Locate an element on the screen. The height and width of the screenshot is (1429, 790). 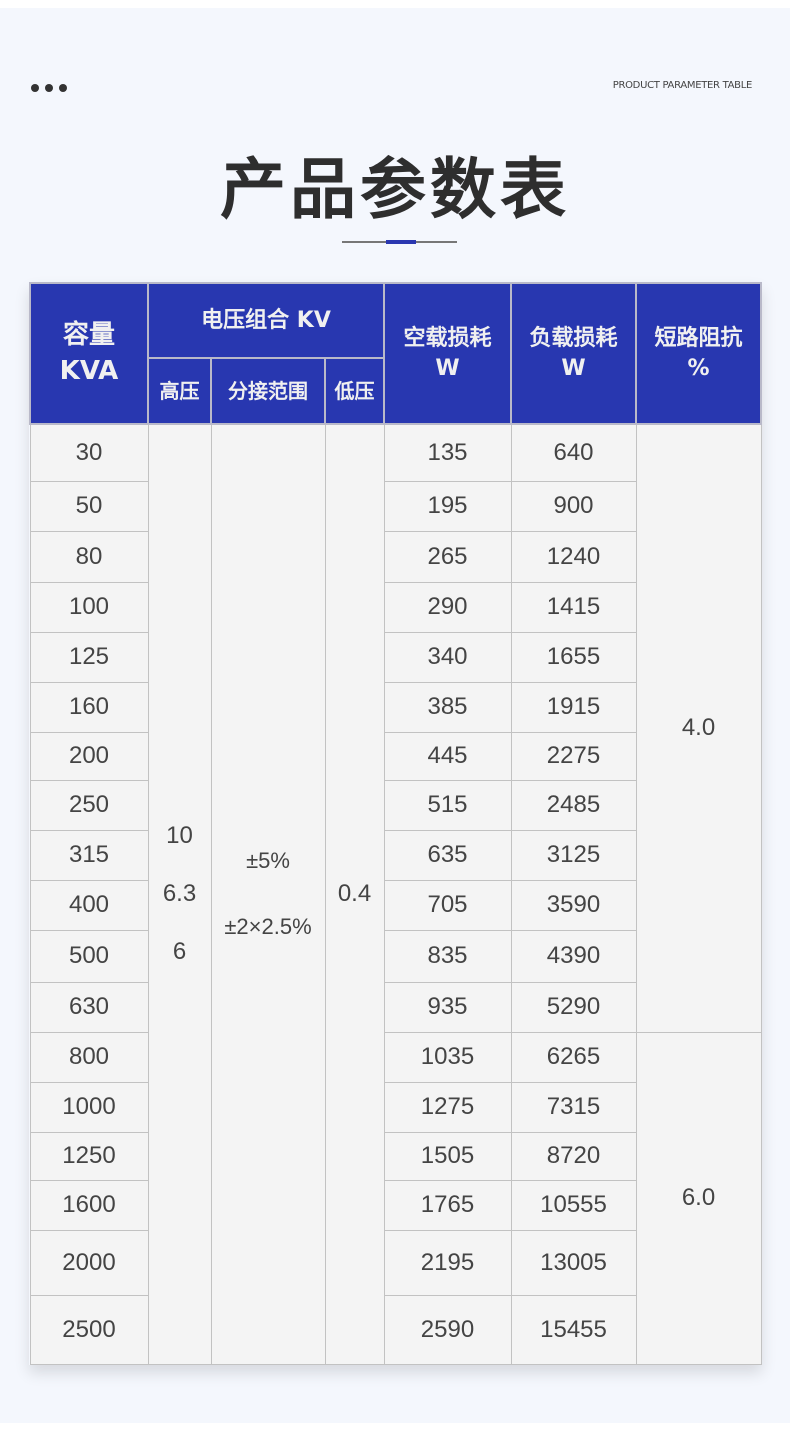
tap-range-value: ±2×2.5% is located at coordinates (268, 927).